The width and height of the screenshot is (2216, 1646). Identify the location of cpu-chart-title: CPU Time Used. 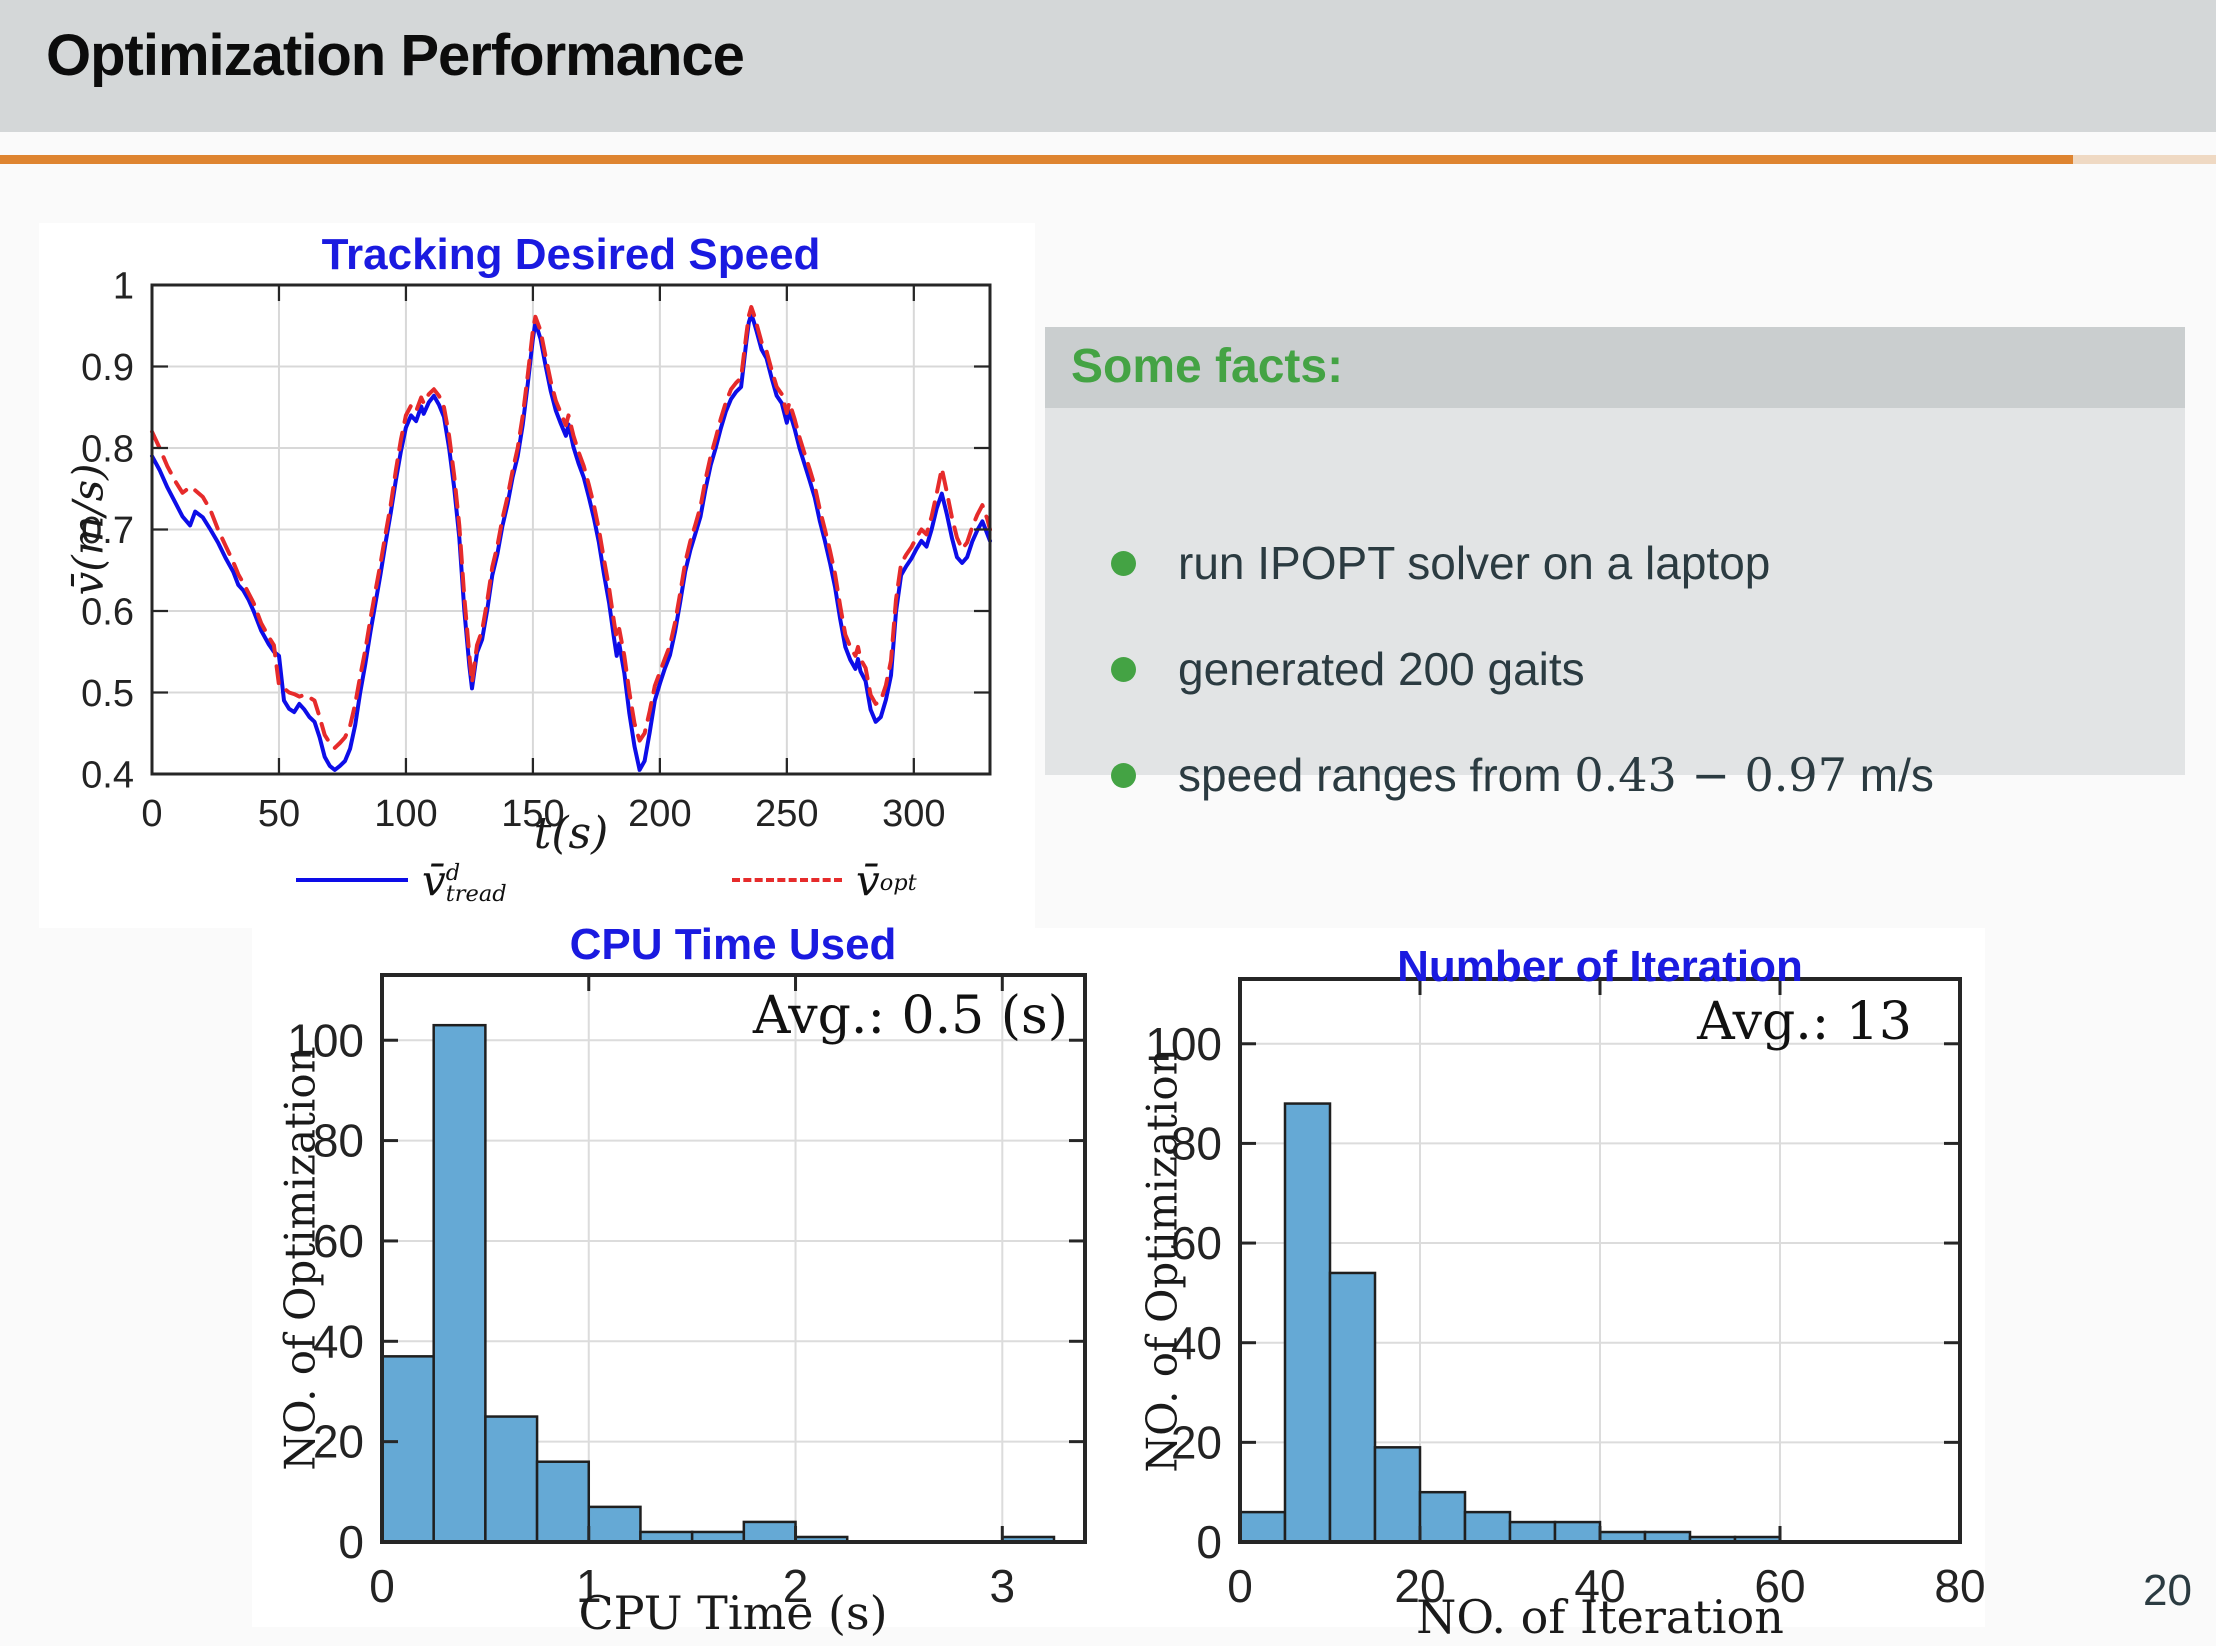
(733, 944).